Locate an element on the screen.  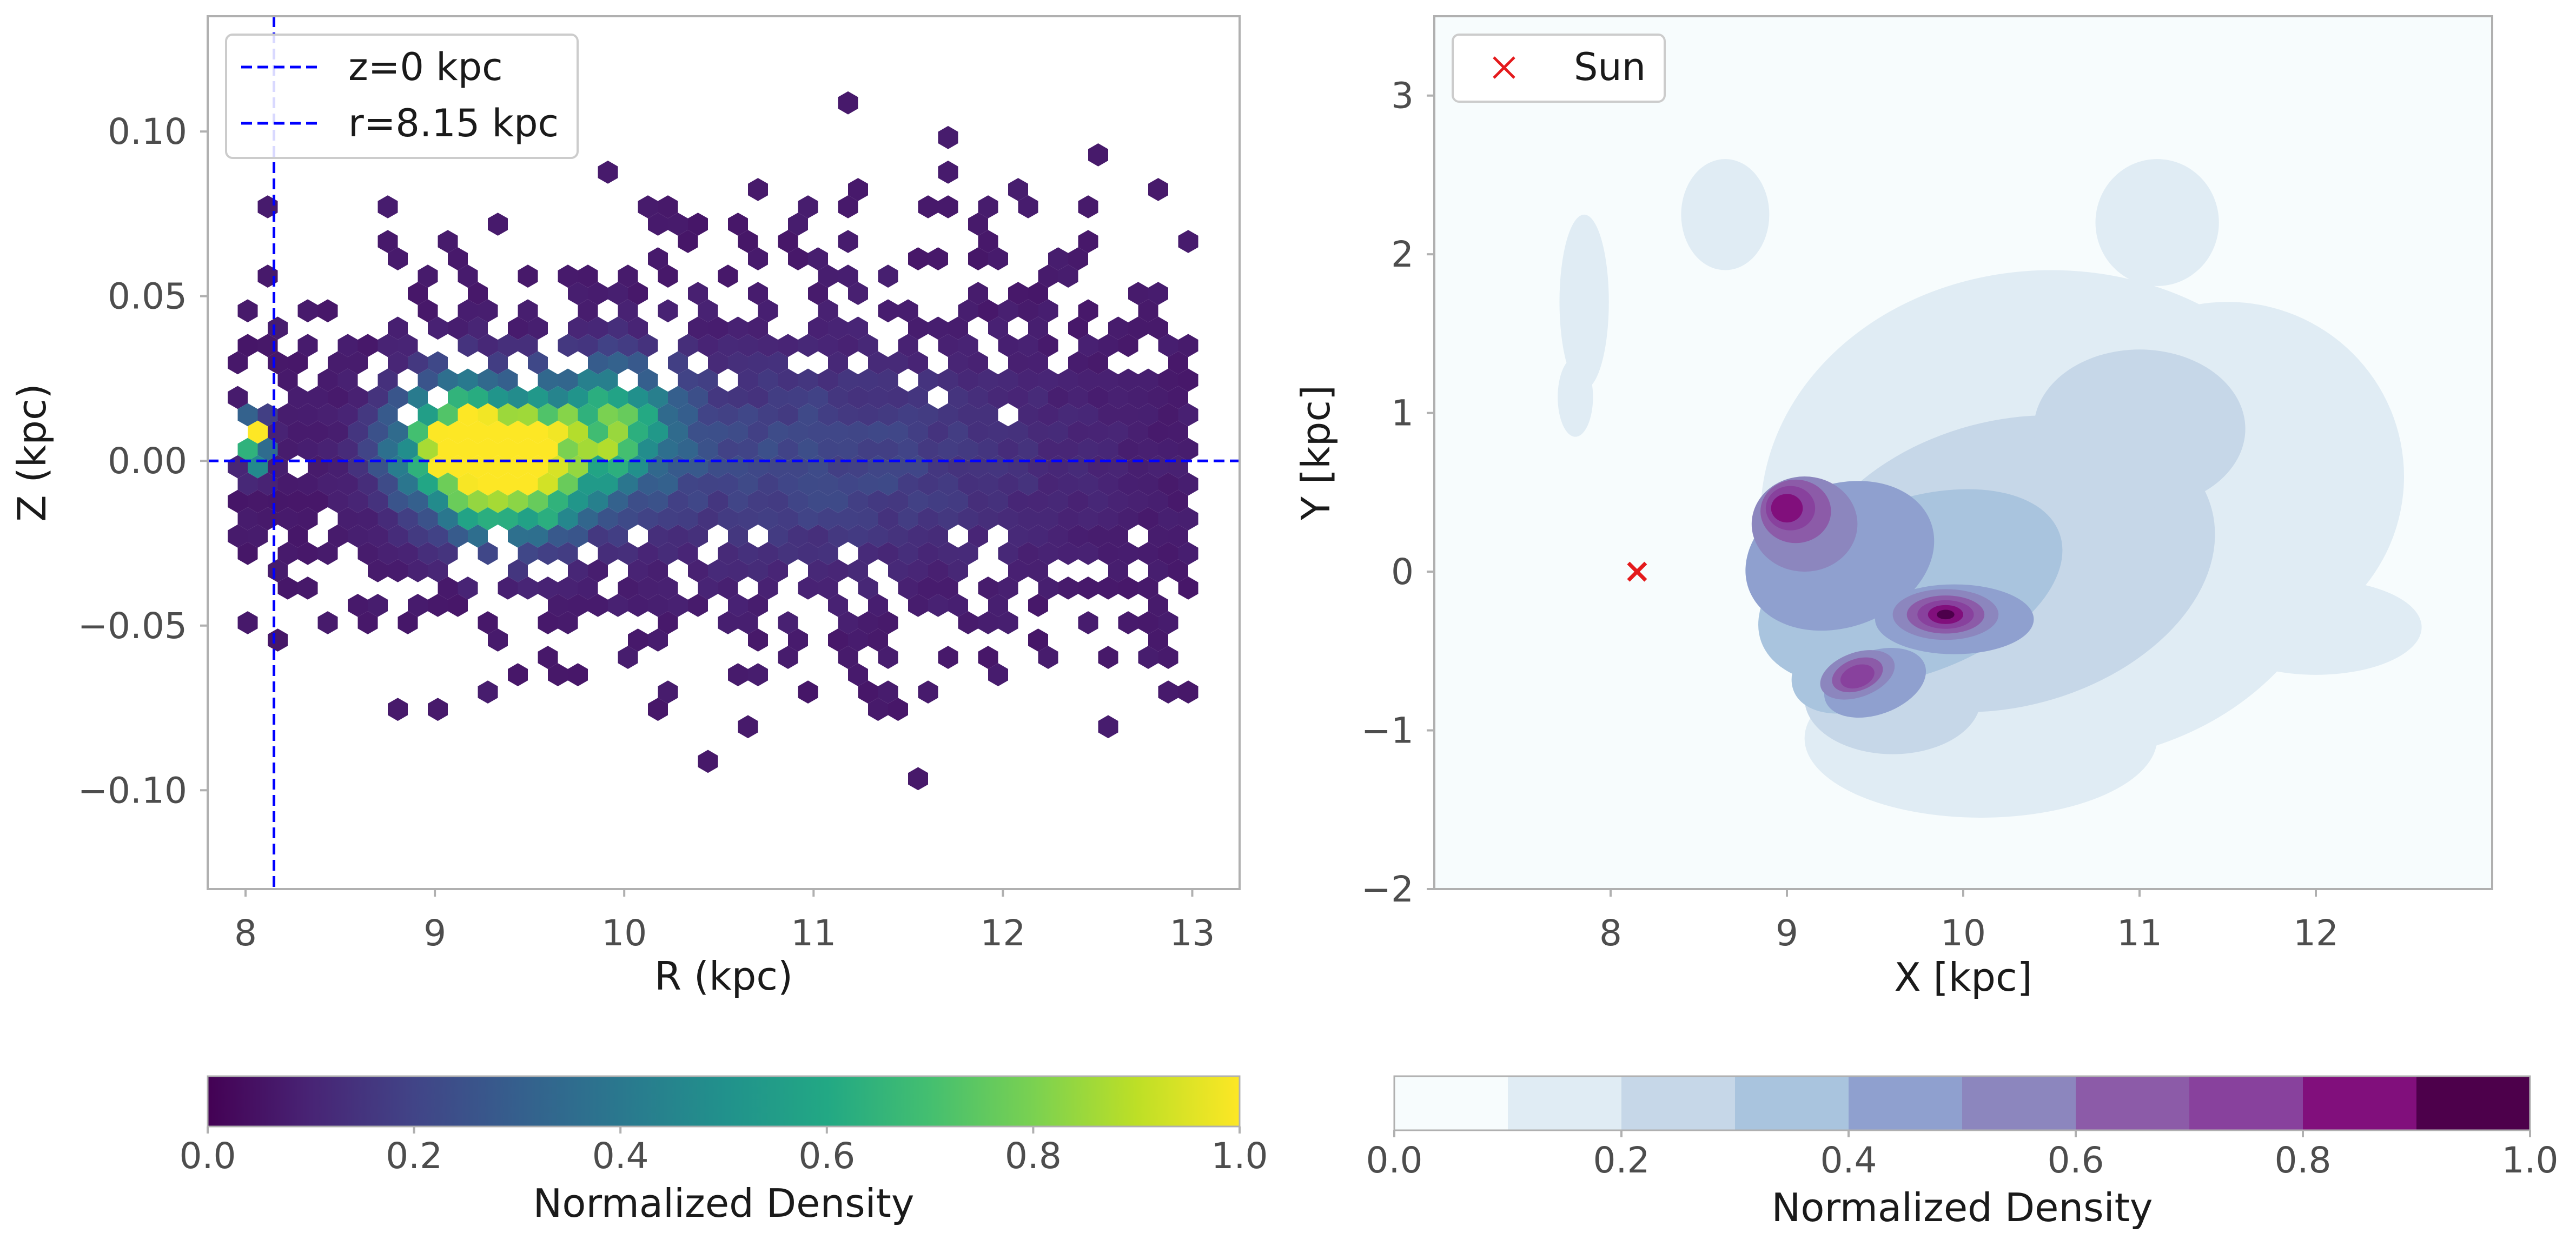
sun-marker-stroke is located at coordinates (1637, 572).